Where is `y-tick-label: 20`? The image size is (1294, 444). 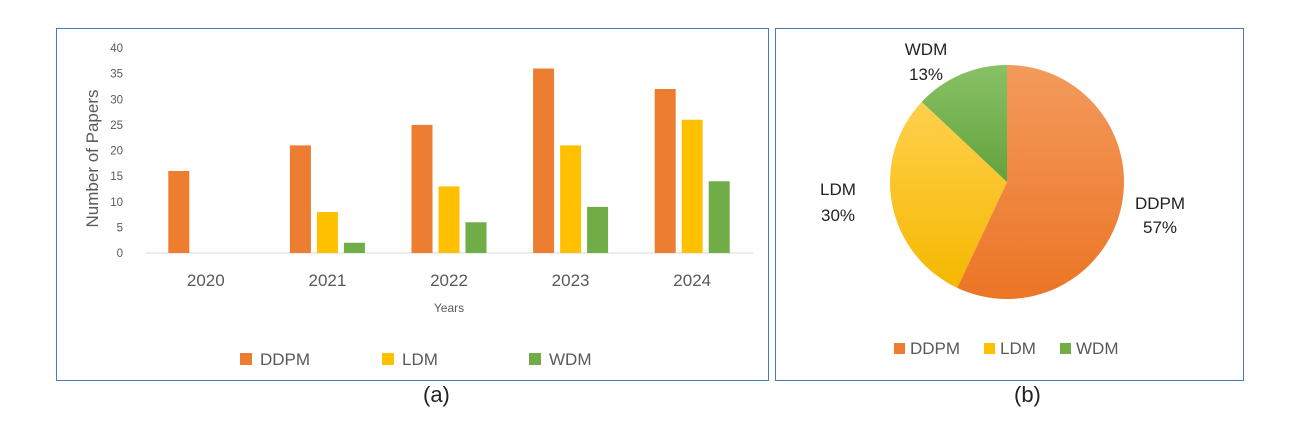
y-tick-label: 20 is located at coordinates (116, 152).